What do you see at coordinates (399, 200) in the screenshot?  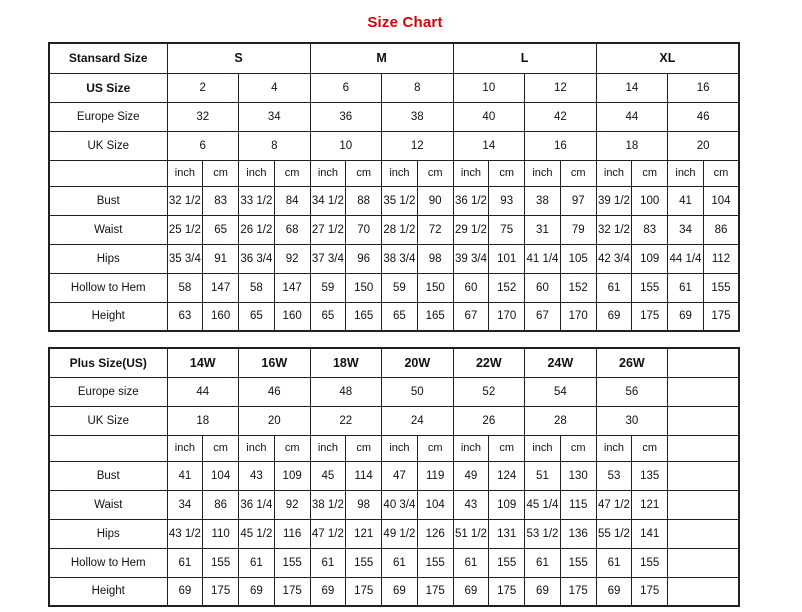 I see `measurement-cell: 35 1/2` at bounding box center [399, 200].